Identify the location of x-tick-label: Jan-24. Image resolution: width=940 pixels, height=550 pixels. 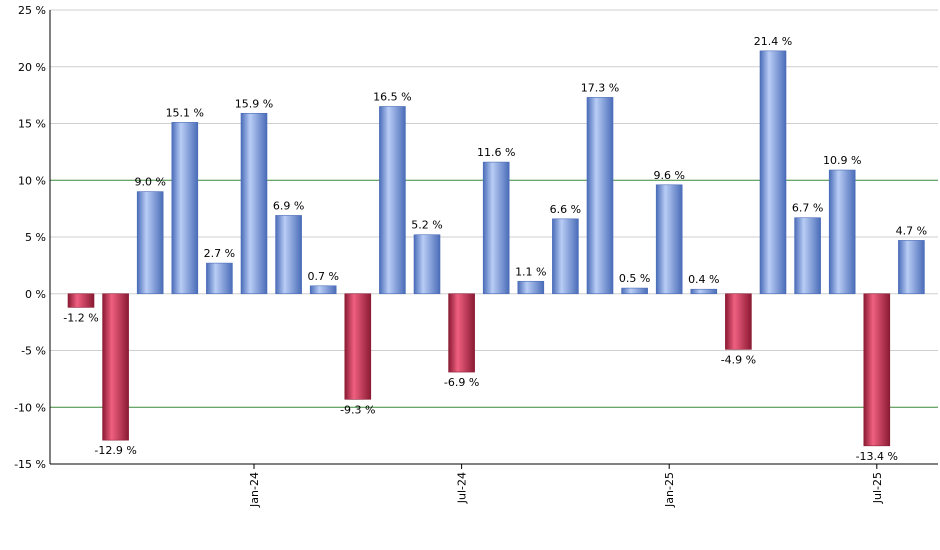
(254, 490).